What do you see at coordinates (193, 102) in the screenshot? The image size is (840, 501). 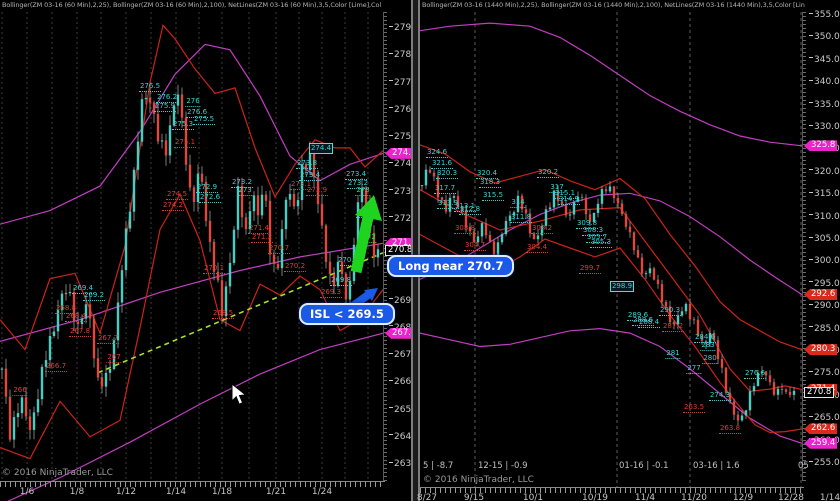 I see `swing-price-label: 276` at bounding box center [193, 102].